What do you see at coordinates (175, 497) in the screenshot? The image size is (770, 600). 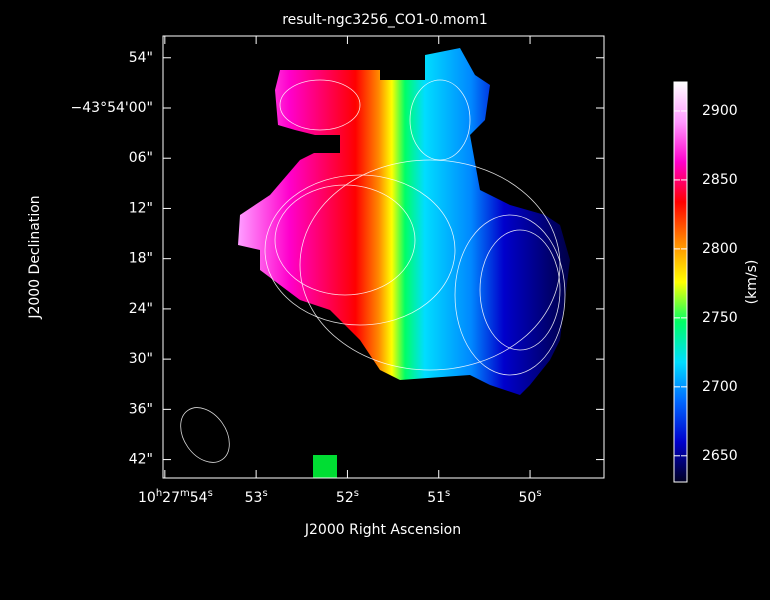 I see `x-tick-label: 10h27m54s` at bounding box center [175, 497].